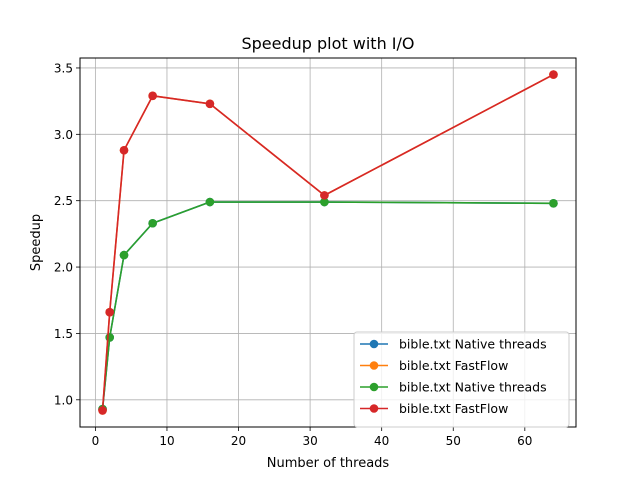 The image size is (640, 484). I want to click on y-tick-label: 3.0, so click(63, 135).